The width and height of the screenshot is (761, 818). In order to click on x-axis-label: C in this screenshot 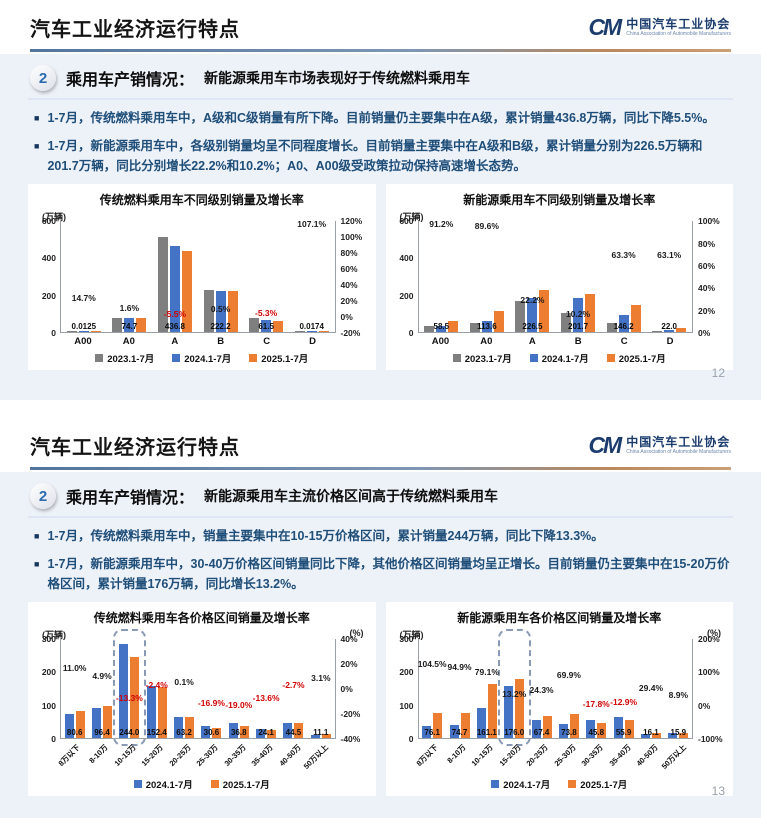, I will do `click(267, 341)`.